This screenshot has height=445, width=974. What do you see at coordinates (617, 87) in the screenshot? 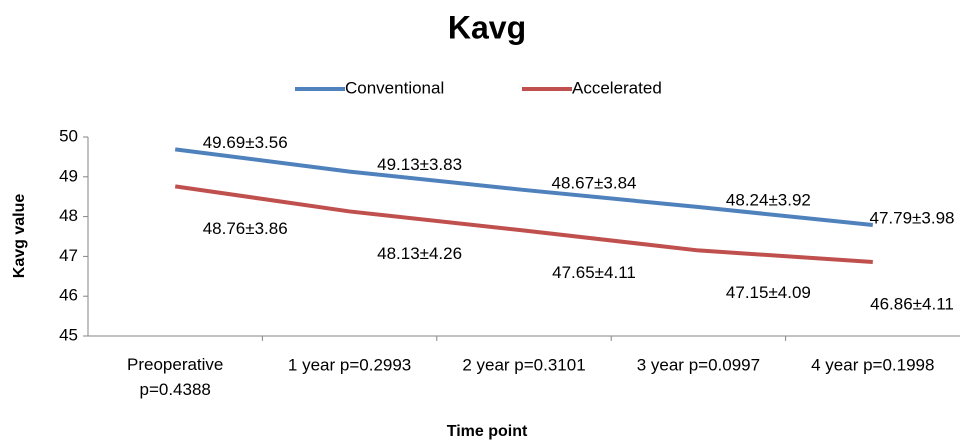
I see `legend-label: Accelerated` at bounding box center [617, 87].